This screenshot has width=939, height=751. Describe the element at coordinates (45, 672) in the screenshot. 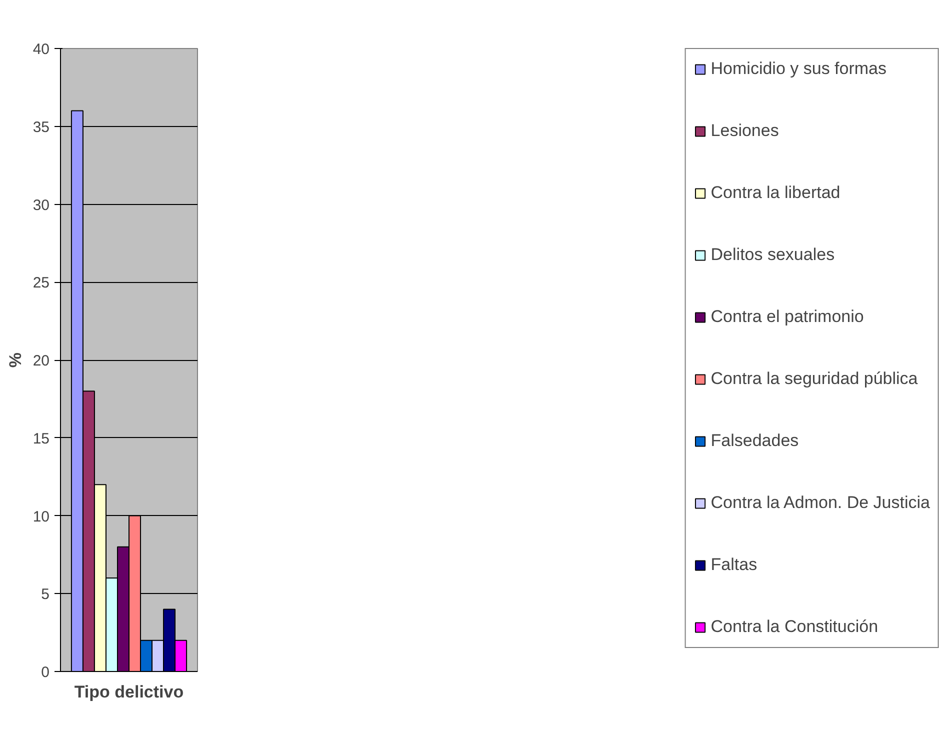

I see `y-tick-label: 0` at that location.